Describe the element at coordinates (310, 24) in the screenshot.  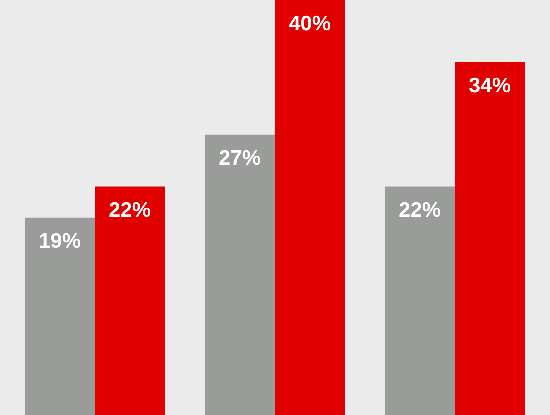
I see `data-label: 40%` at that location.